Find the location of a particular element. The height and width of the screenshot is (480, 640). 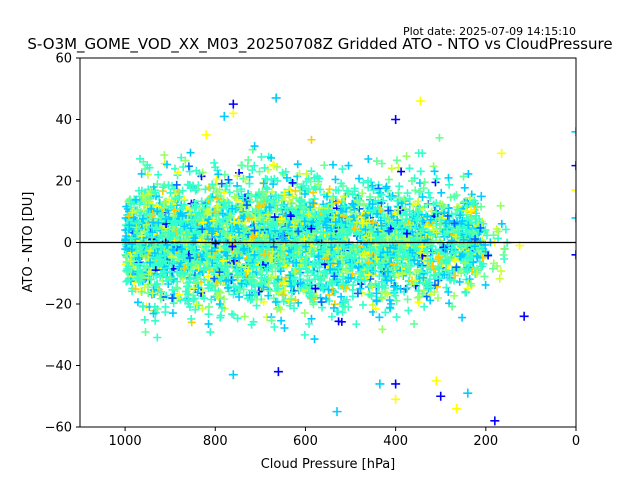

x-axis: 1000 800 600 400 200 0 is located at coordinates (344, 438).